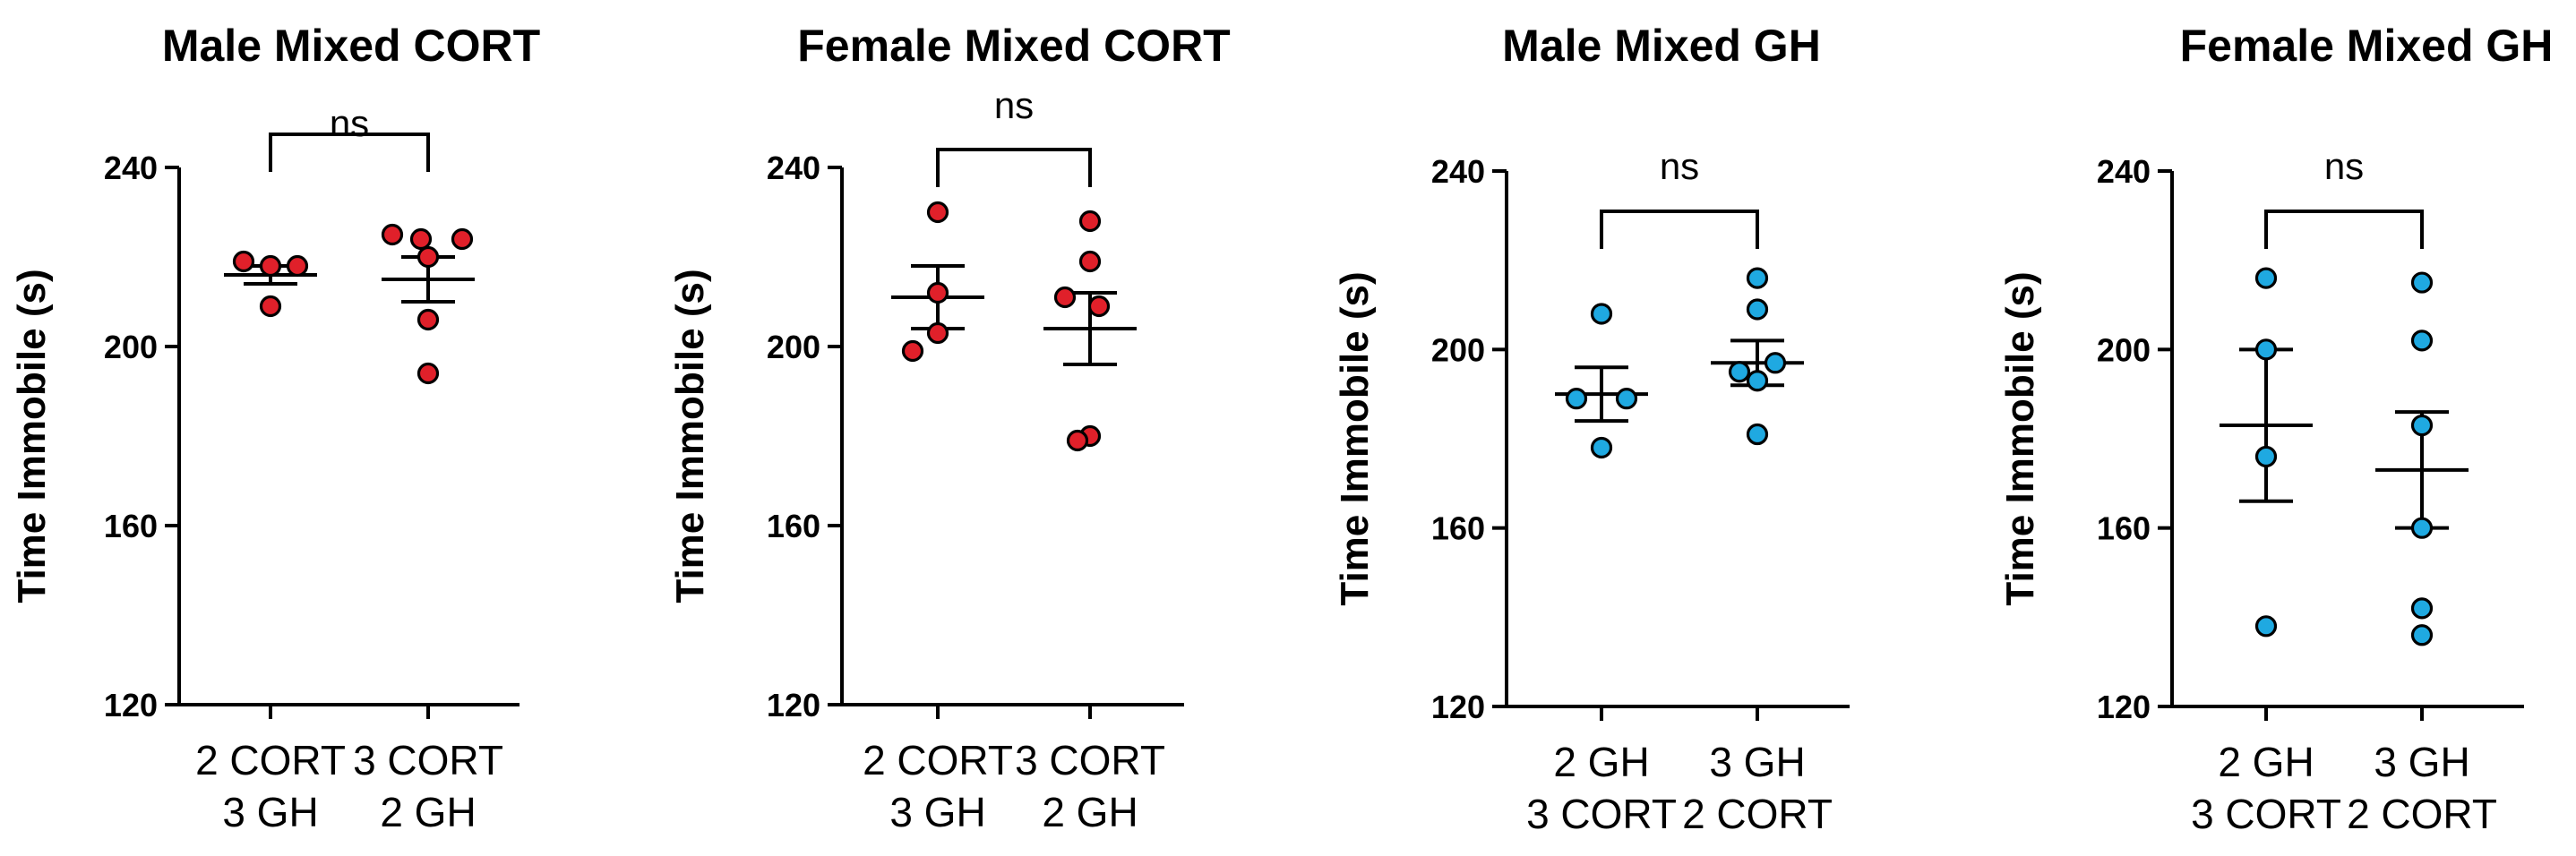 Image resolution: width=2576 pixels, height=856 pixels. I want to click on chart-title: Male Mixed CORT, so click(351, 46).